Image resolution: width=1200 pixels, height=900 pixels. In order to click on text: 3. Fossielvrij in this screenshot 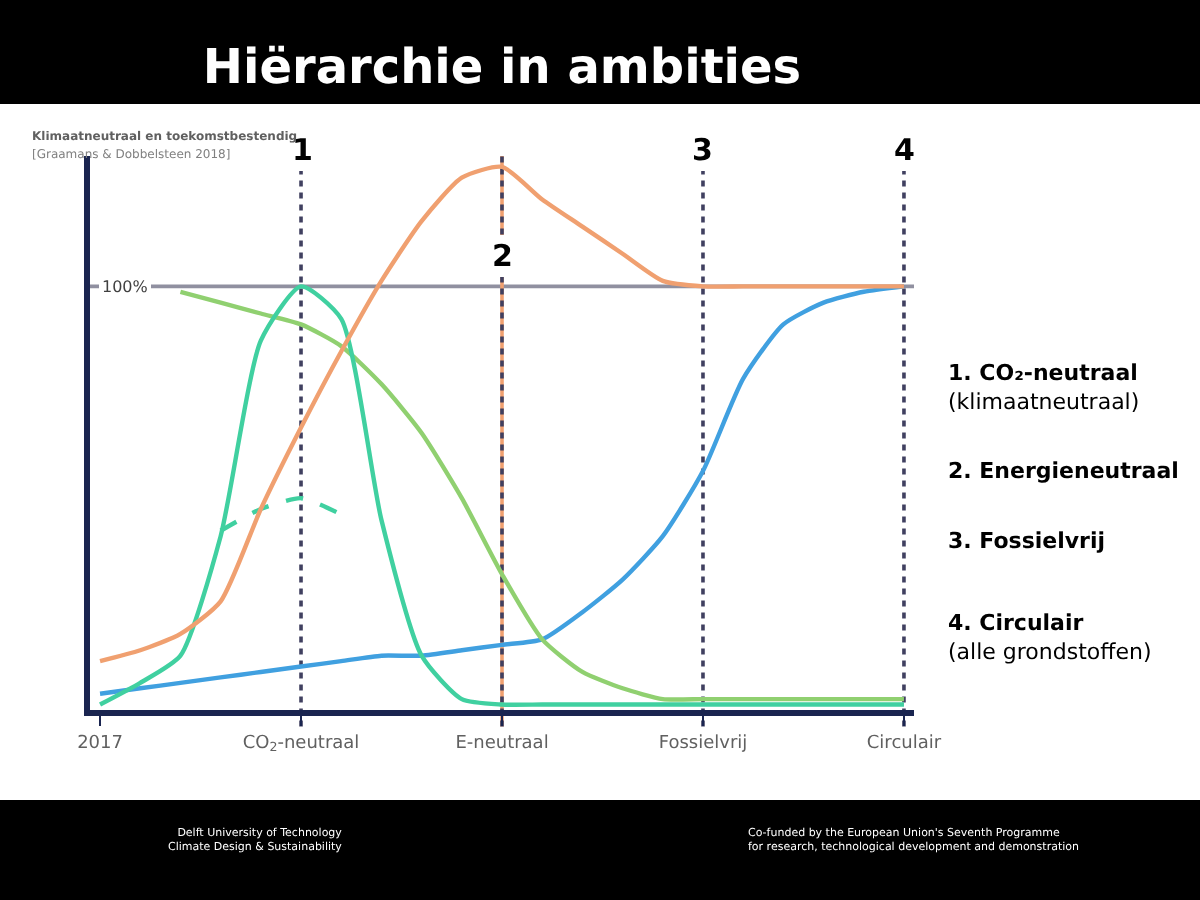, I will do `click(1027, 541)`.